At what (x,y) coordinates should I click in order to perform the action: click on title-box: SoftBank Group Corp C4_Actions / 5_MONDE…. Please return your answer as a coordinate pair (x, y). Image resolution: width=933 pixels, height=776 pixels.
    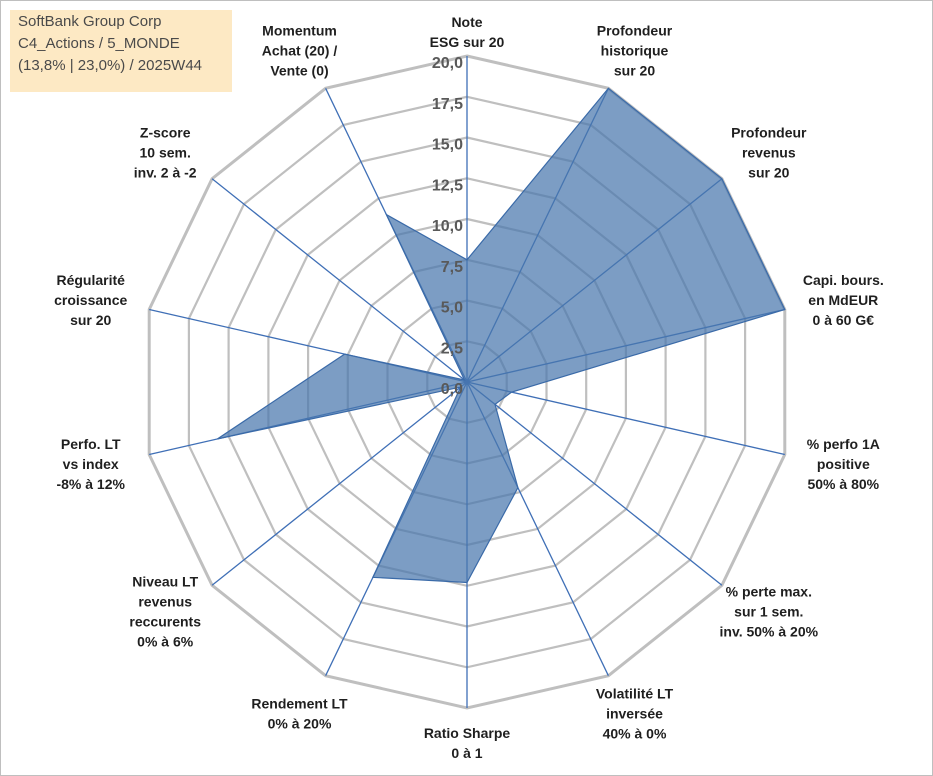
    Looking at the image, I should click on (121, 51).